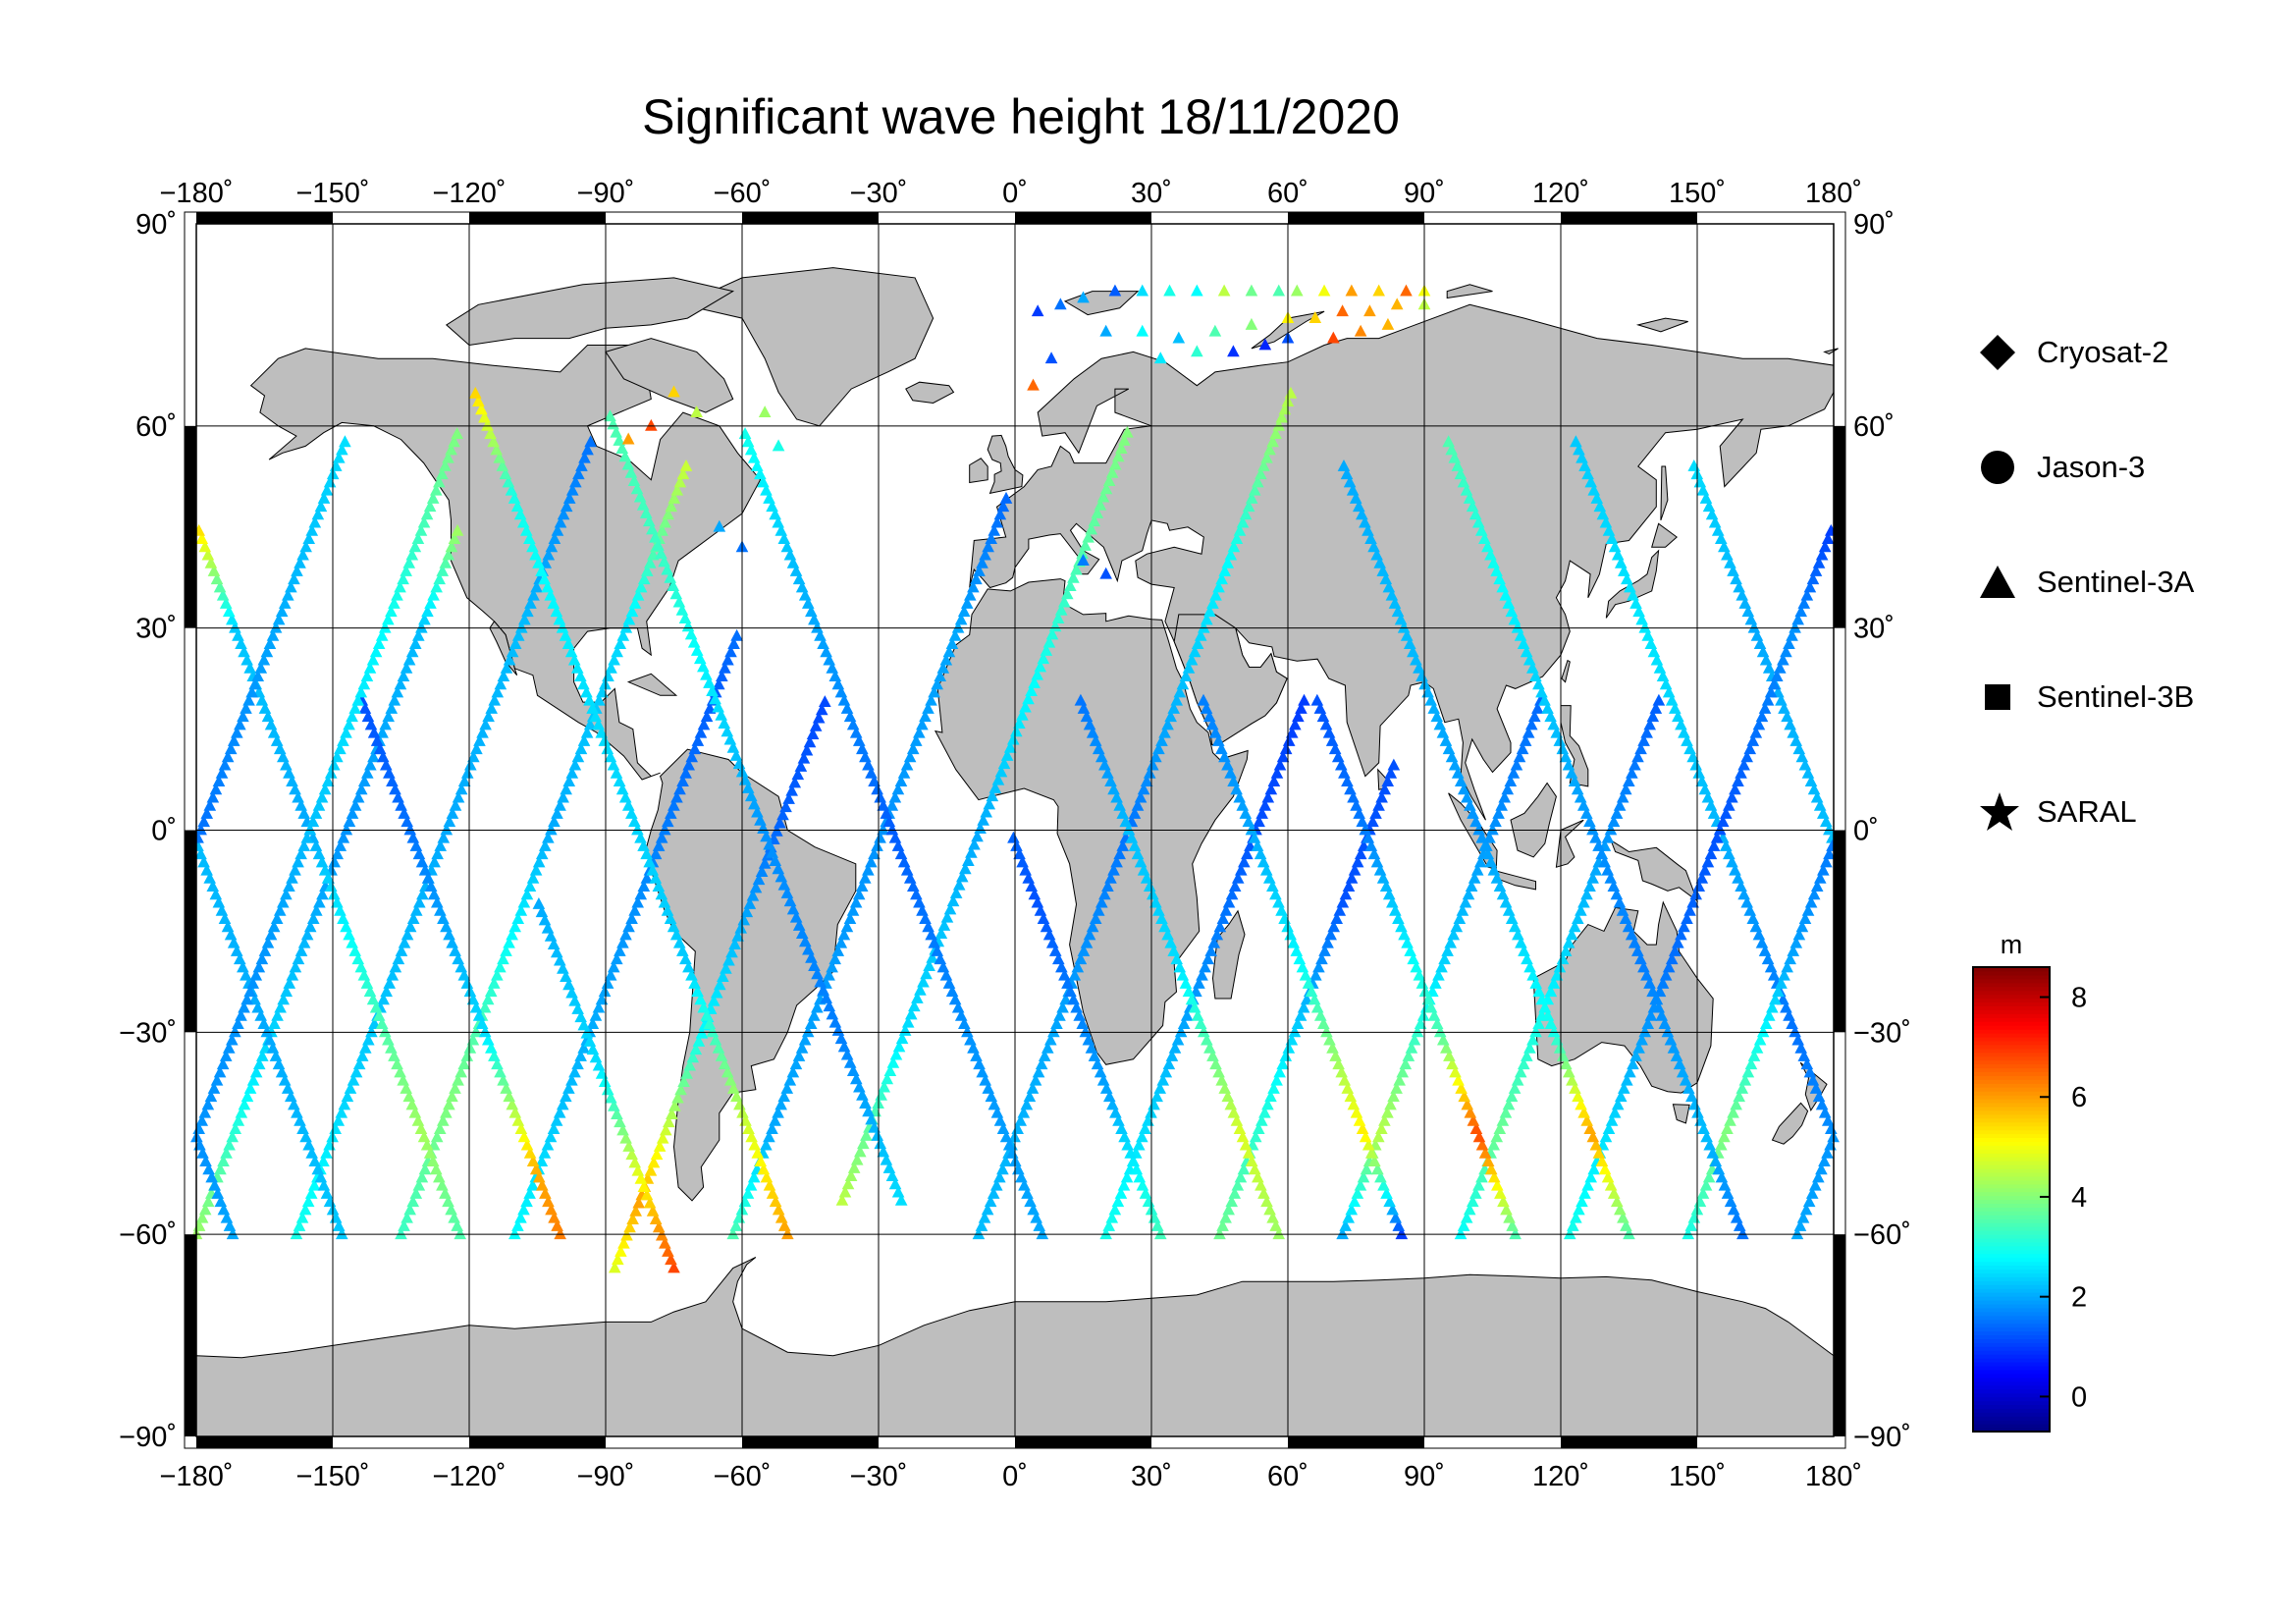 The height and width of the screenshot is (1623, 2296). What do you see at coordinates (1840, 1335) in the screenshot?
I see `frame-bar-right` at bounding box center [1840, 1335].